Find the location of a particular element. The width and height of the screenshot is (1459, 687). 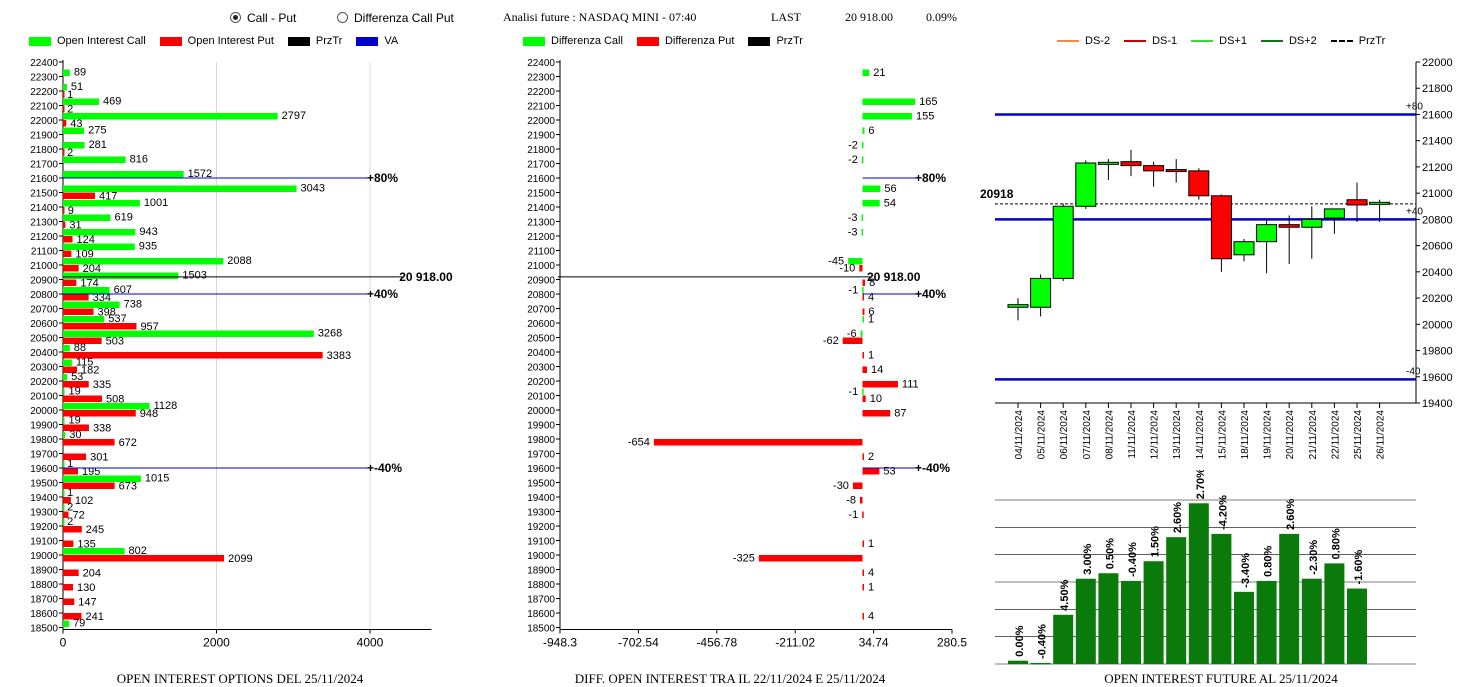

y-tick-label: 19100 is located at coordinates (44, 542).